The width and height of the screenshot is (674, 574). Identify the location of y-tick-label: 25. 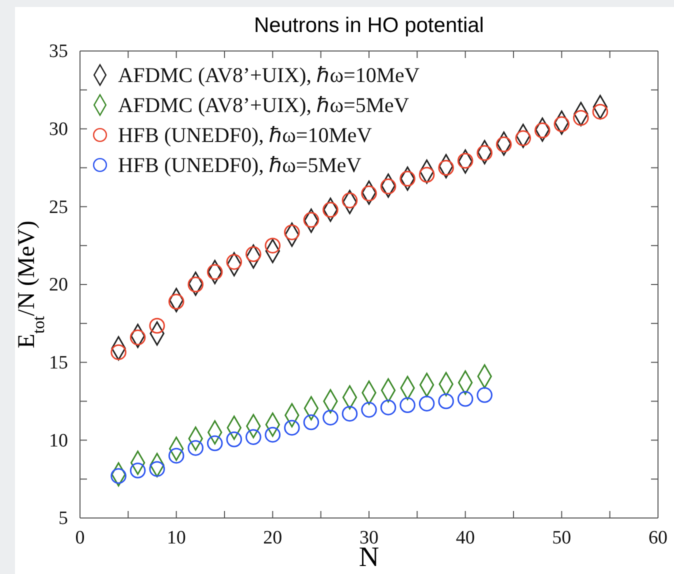
(58, 207).